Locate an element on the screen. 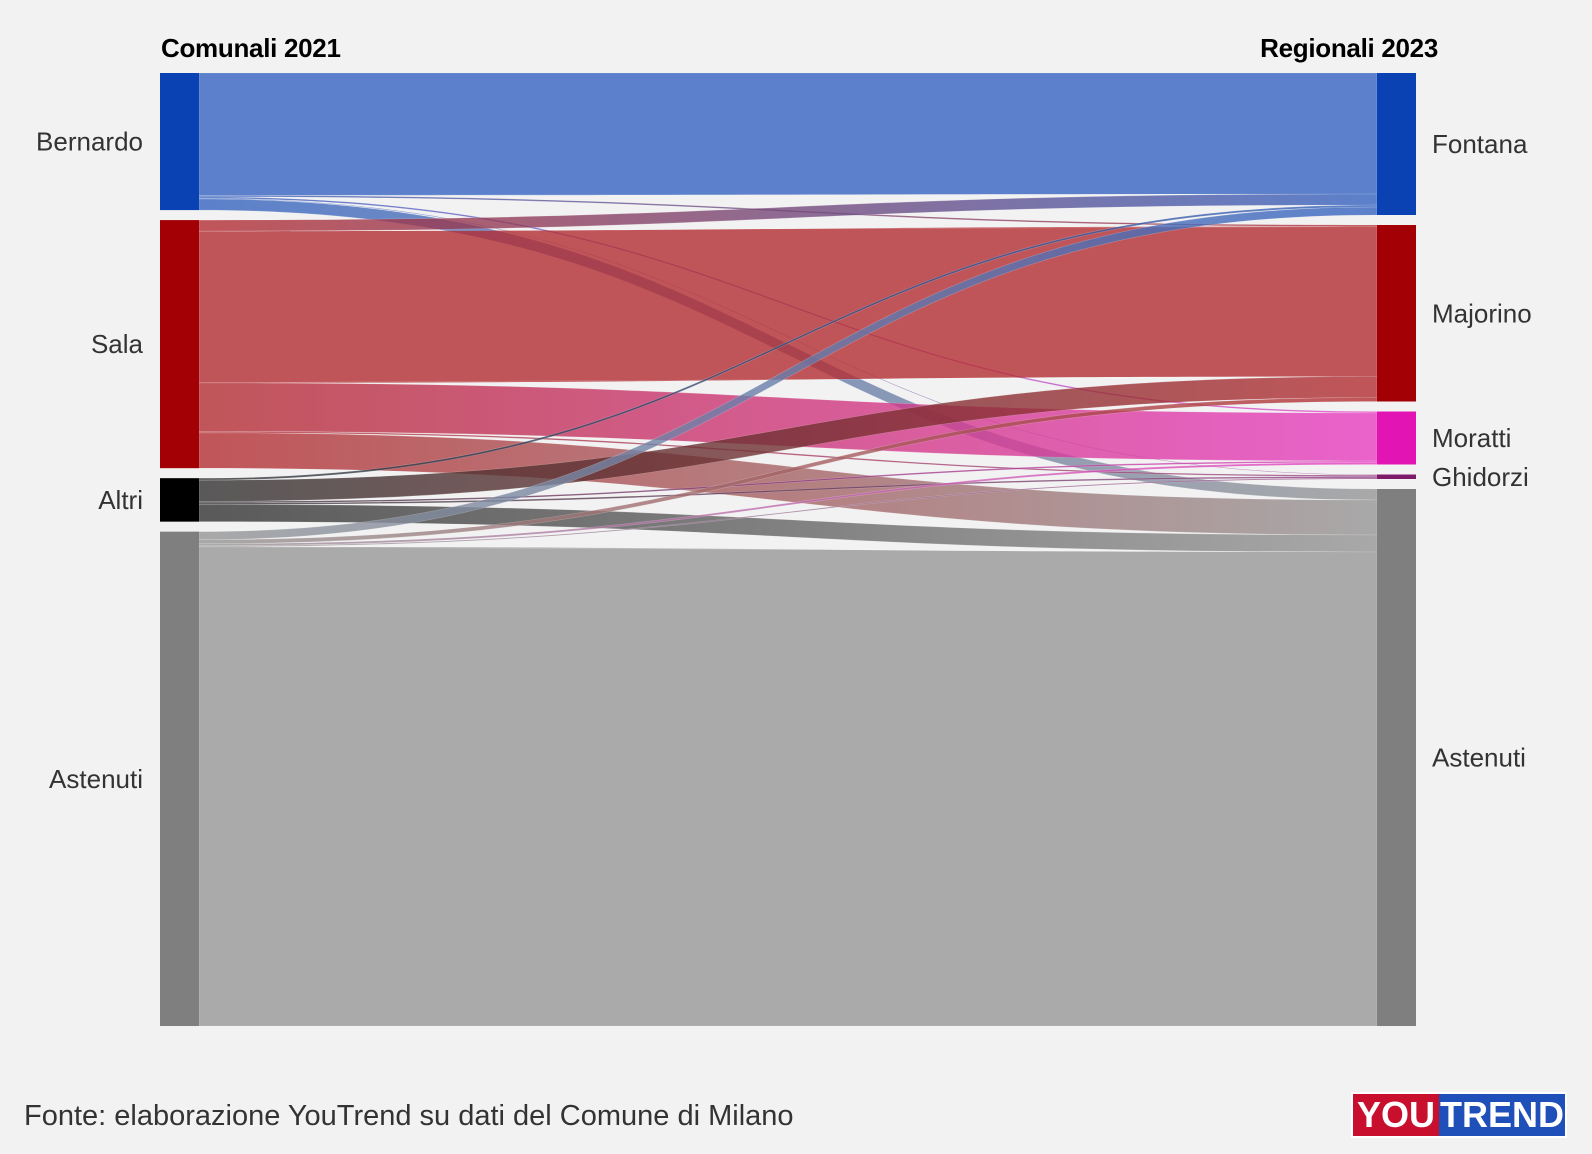 This screenshot has width=1592, height=1154. right-node-majorino is located at coordinates (1396, 313).